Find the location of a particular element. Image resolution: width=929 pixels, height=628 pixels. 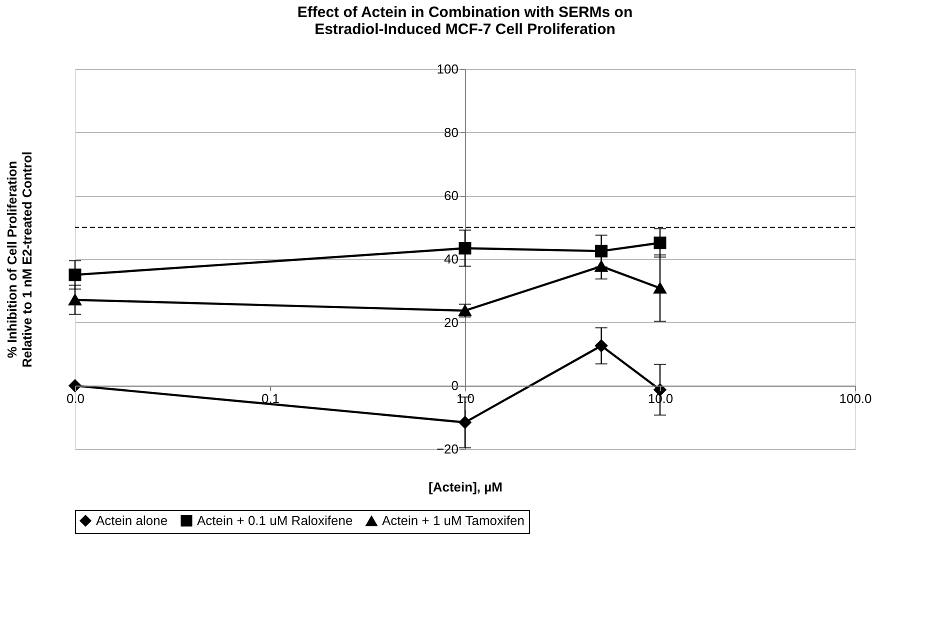

y-tick-label: 0 is located at coordinates (454, 386).